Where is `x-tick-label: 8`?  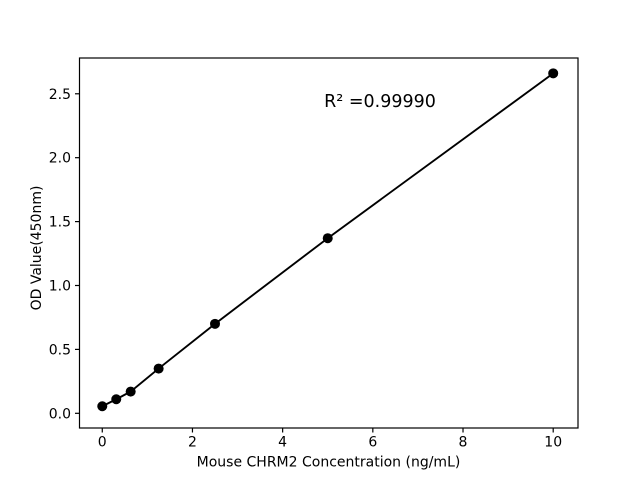 x-tick-label: 8 is located at coordinates (463, 443).